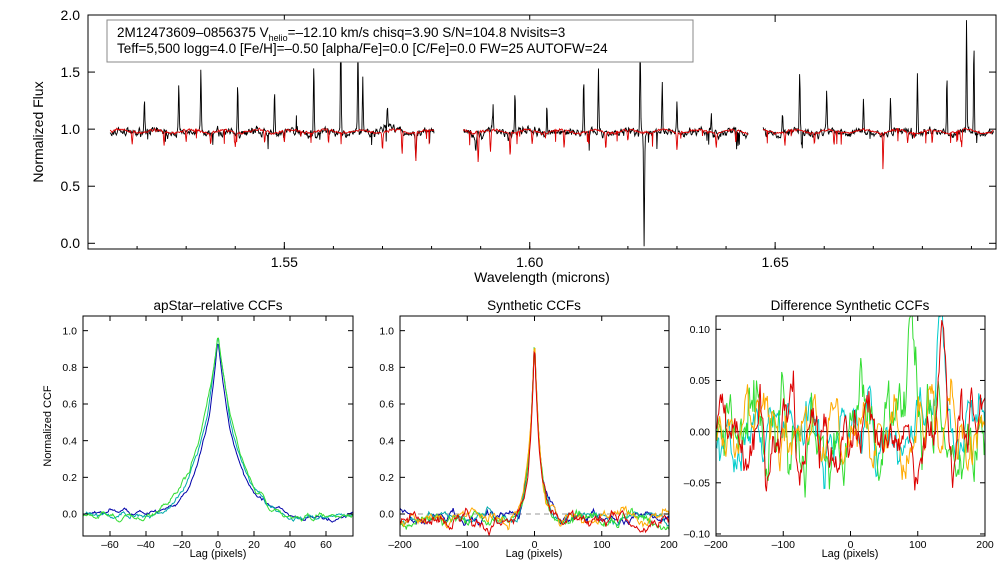 The image size is (1008, 581). What do you see at coordinates (775, 262) in the screenshot?
I see `x-tick-label: 1.65` at bounding box center [775, 262].